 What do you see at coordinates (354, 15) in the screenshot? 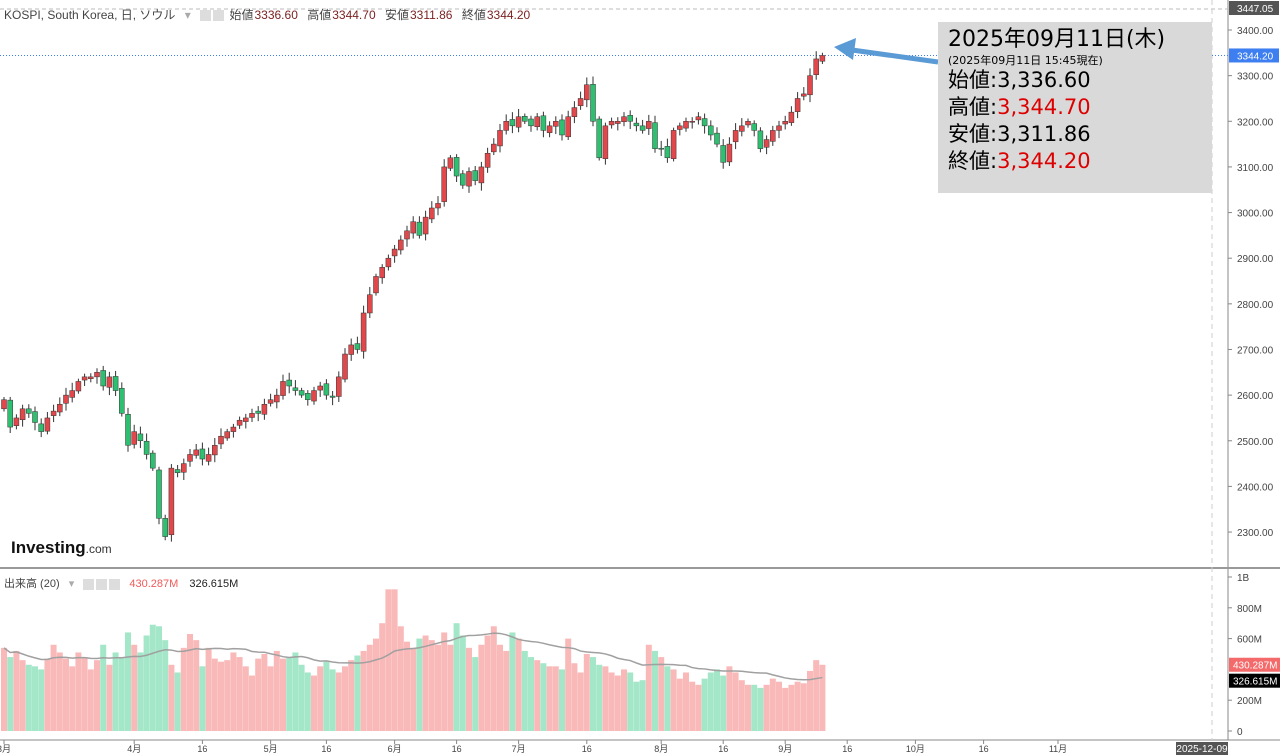
I see `high-value: 3344.70` at bounding box center [354, 15].